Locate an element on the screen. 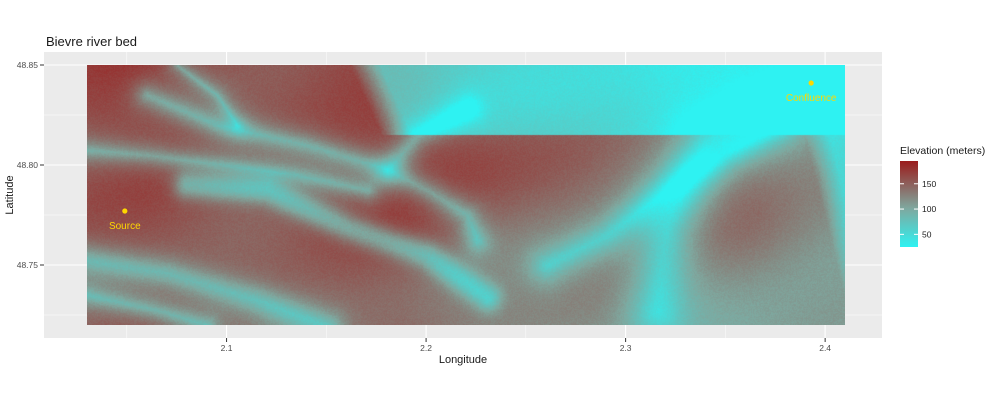 This screenshot has width=1000, height=400. legend-tick-label: 50 is located at coordinates (927, 234).